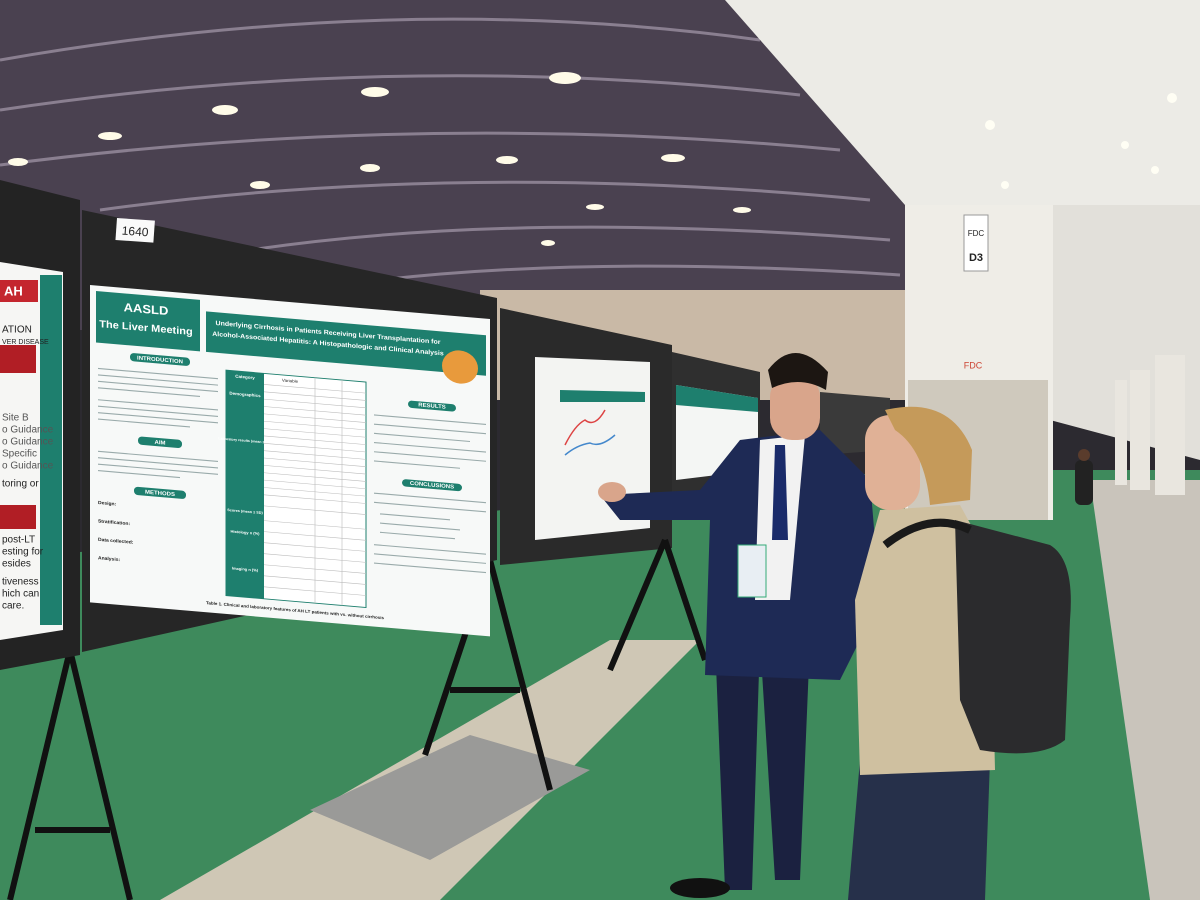 The width and height of the screenshot is (1200, 900). Describe the element at coordinates (1084, 455) in the screenshot. I see `person-head` at that location.